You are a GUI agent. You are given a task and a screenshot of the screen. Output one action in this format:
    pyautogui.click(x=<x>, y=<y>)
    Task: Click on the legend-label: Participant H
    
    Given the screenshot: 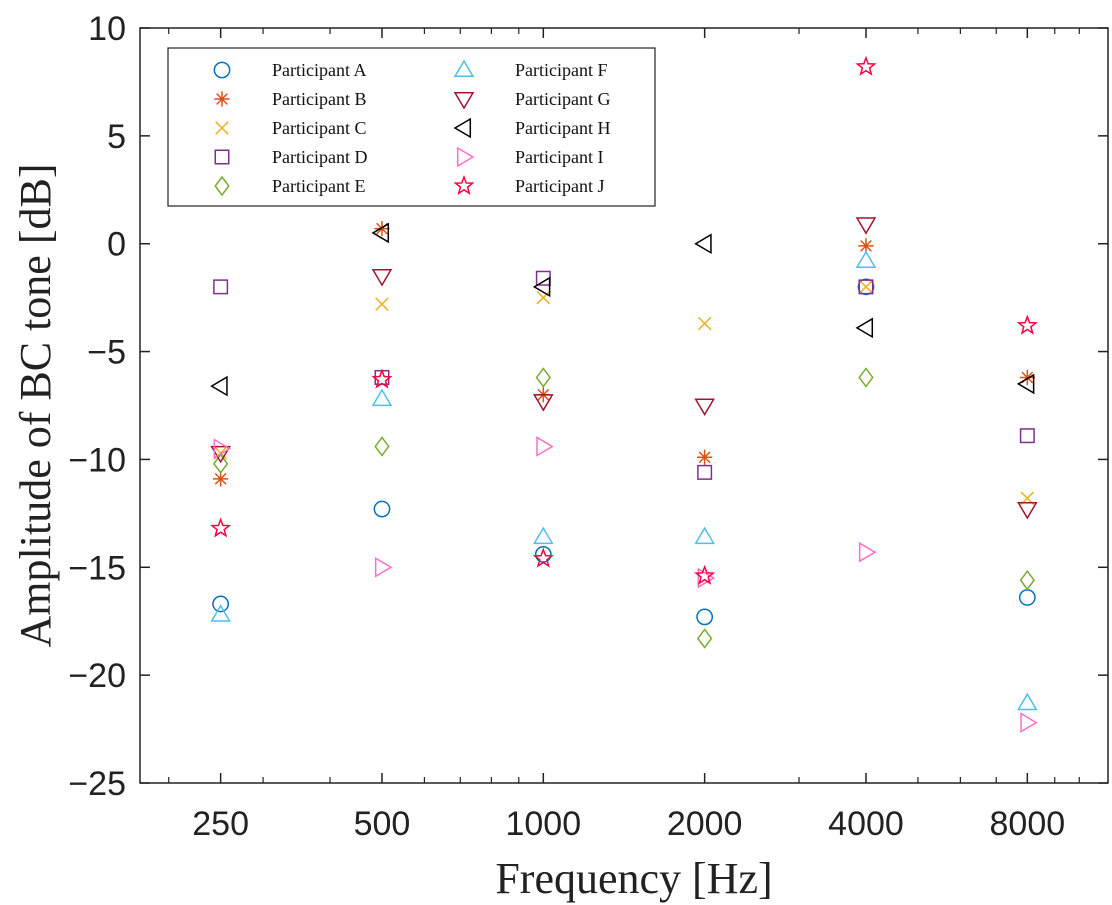 What is the action you would take?
    pyautogui.click(x=562, y=128)
    